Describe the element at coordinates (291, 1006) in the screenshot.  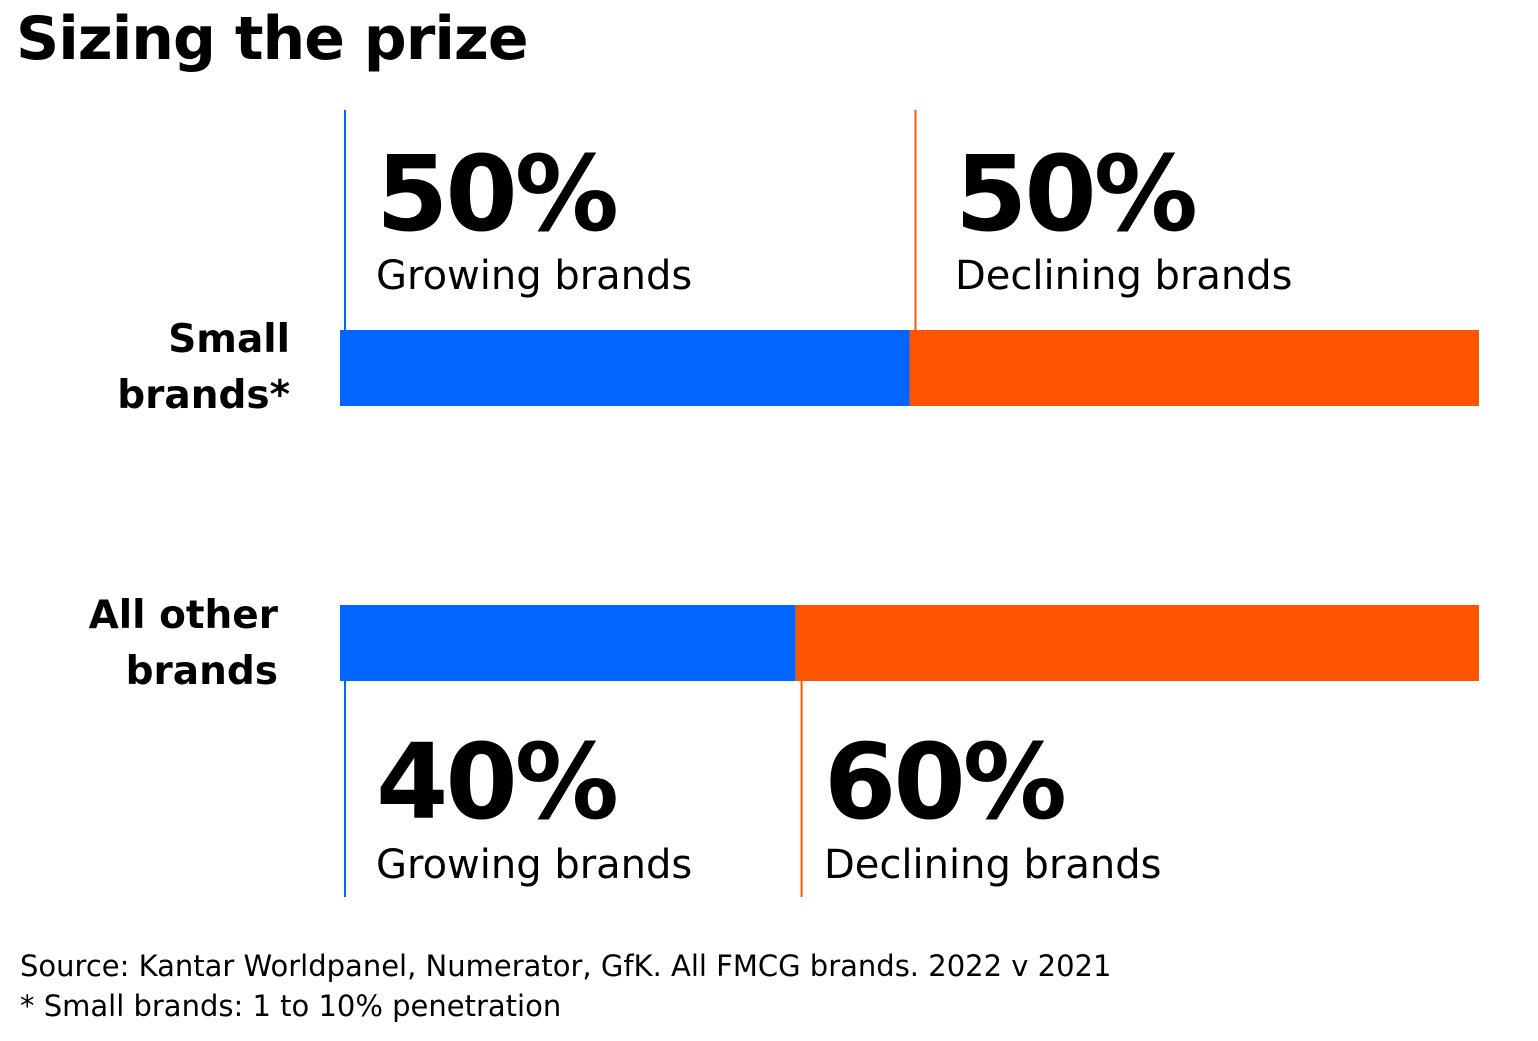
I see `footnote: * Small brands: 1 to 10% penetration` at that location.